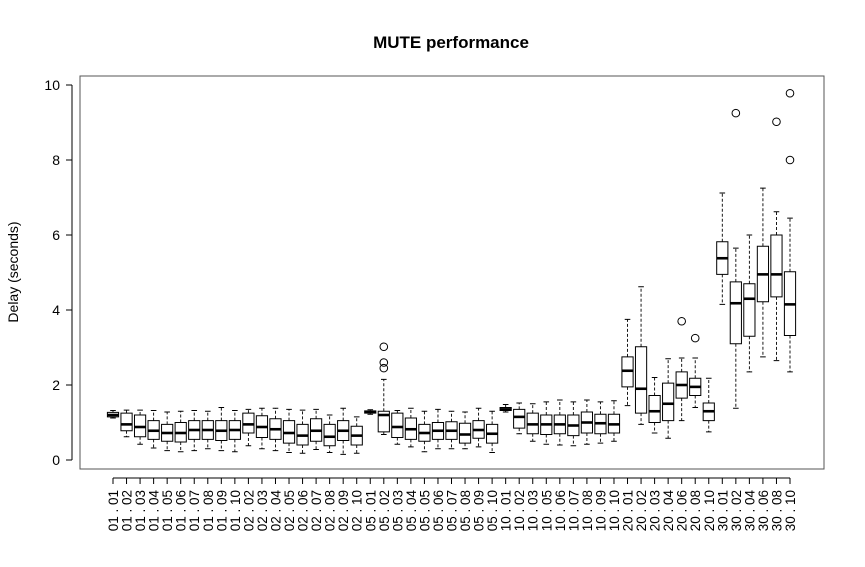 This screenshot has width=865, height=567. I want to click on box-01.07, so click(194, 431).